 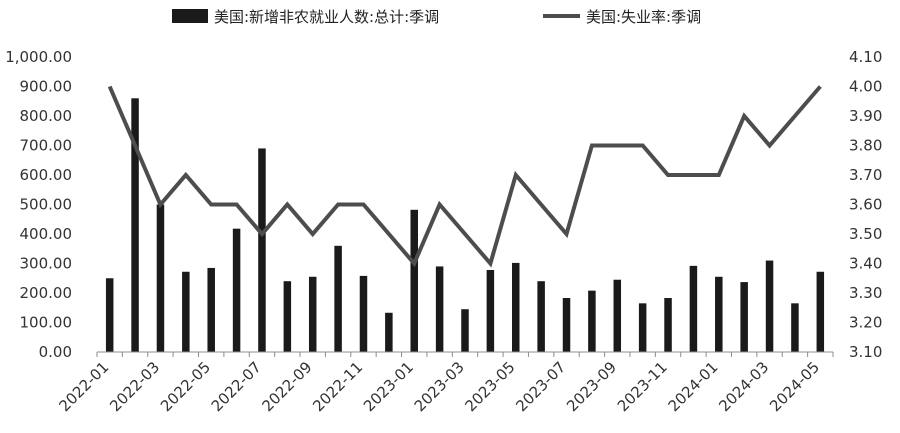 What do you see at coordinates (46, 146) in the screenshot?
I see `left-tick-label: 700.00` at bounding box center [46, 146].